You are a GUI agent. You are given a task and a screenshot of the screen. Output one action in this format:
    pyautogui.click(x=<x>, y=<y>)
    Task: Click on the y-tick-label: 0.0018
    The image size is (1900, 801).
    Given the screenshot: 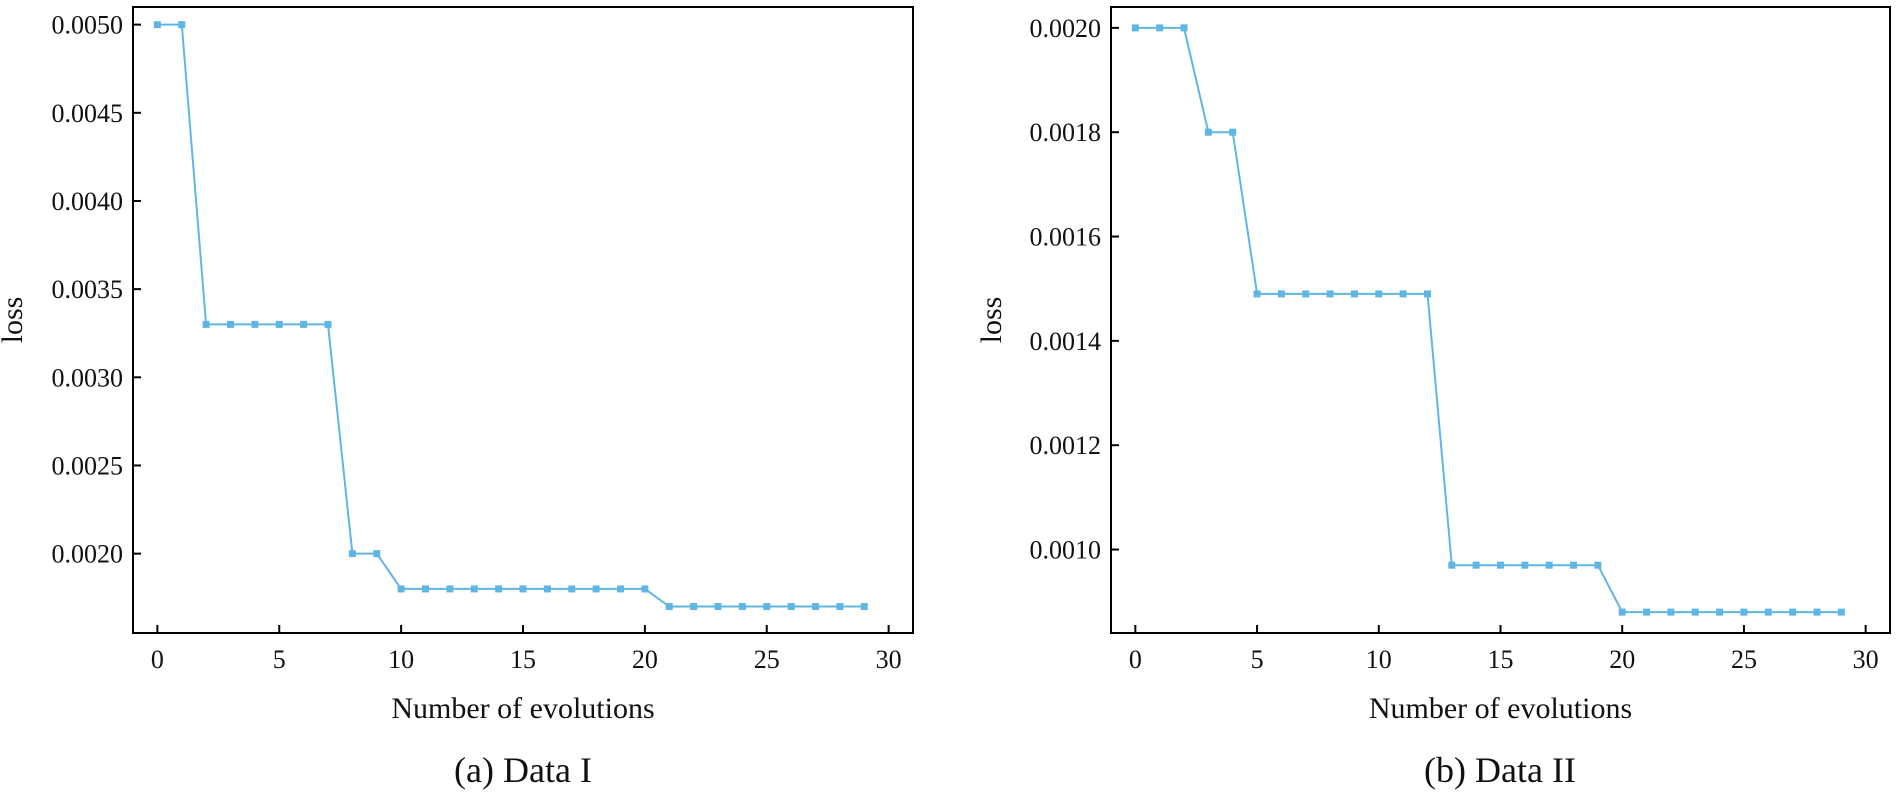 What is the action you would take?
    pyautogui.click(x=1066, y=132)
    